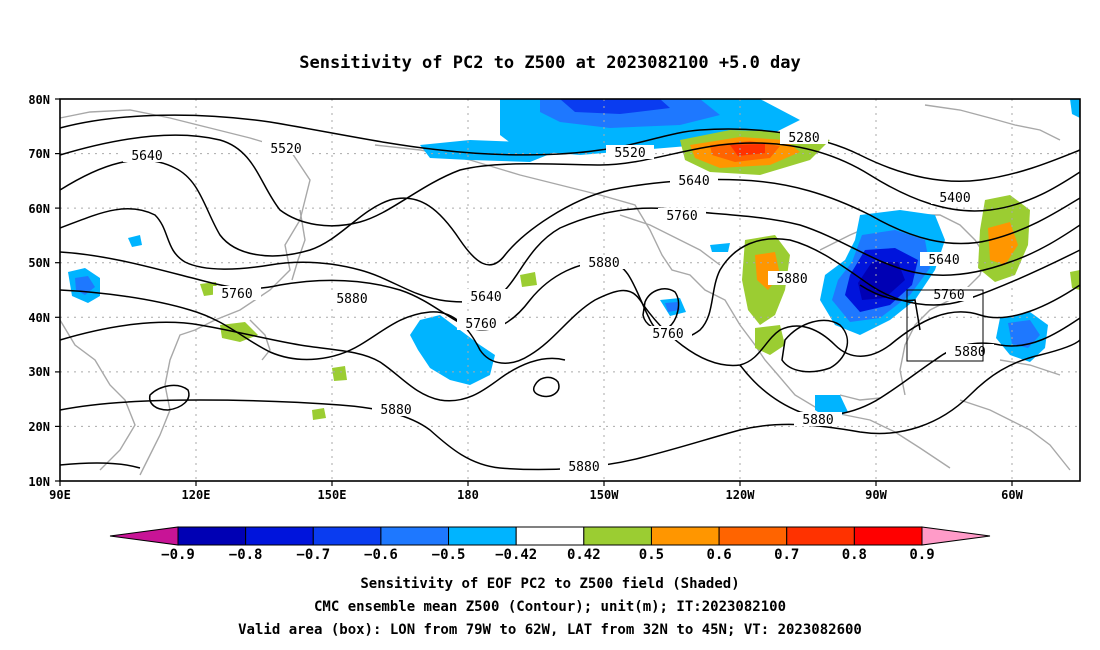 The height and width of the screenshot is (650, 1100). What do you see at coordinates (718, 555) in the screenshot?
I see `colorbar-tick-label: 0.6` at bounding box center [718, 555].